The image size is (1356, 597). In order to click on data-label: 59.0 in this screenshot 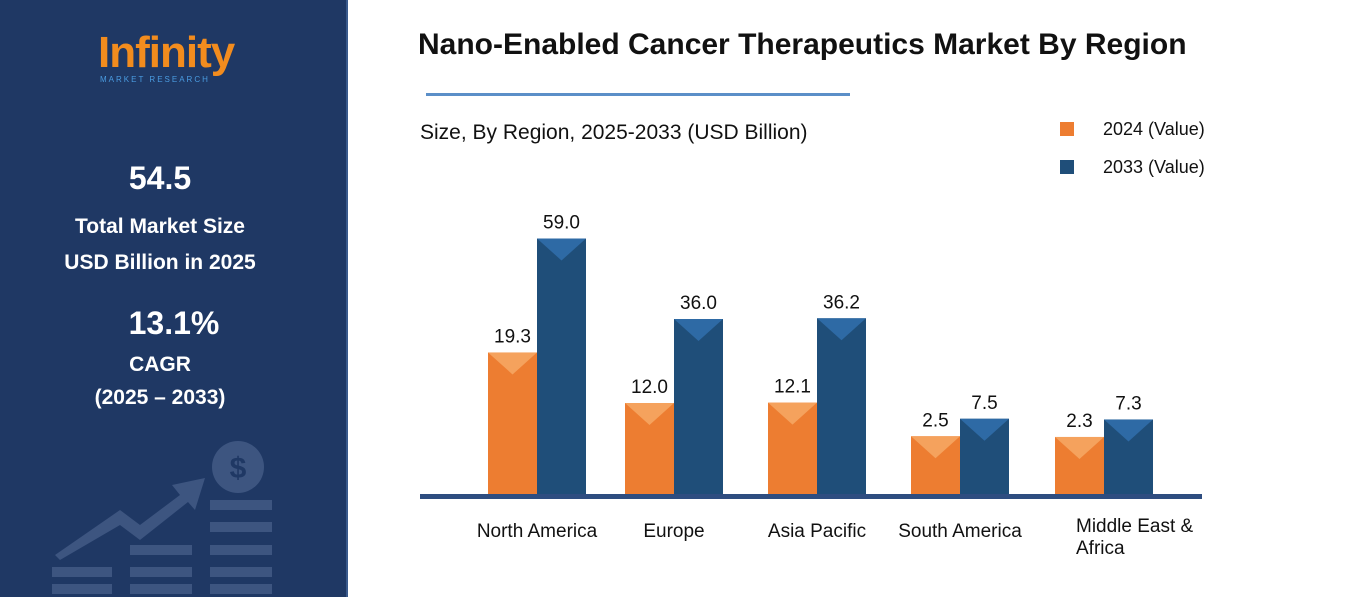, I will do `click(561, 223)`.